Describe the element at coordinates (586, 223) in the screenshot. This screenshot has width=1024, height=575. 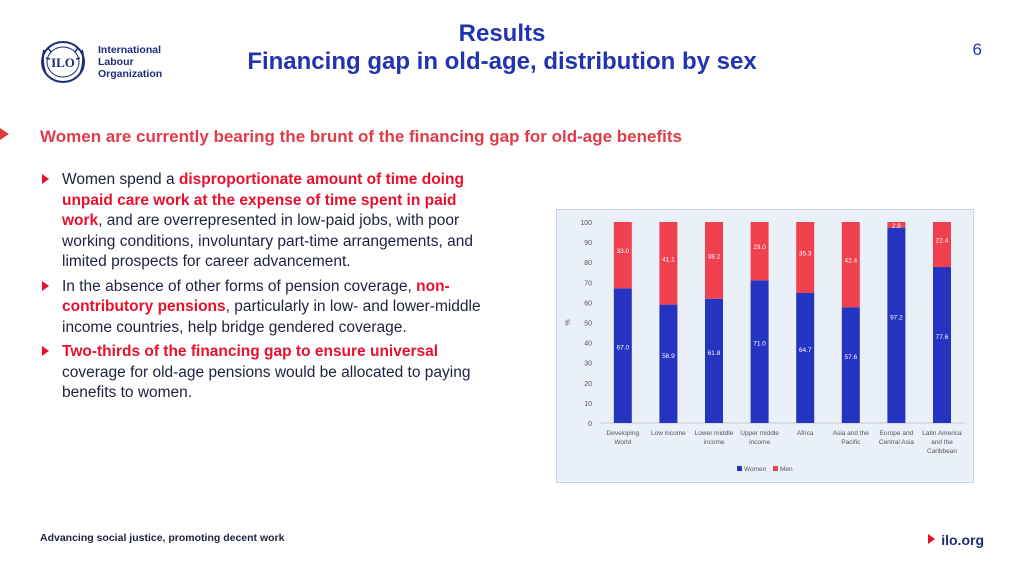
I see `y-tick-label: 100` at that location.